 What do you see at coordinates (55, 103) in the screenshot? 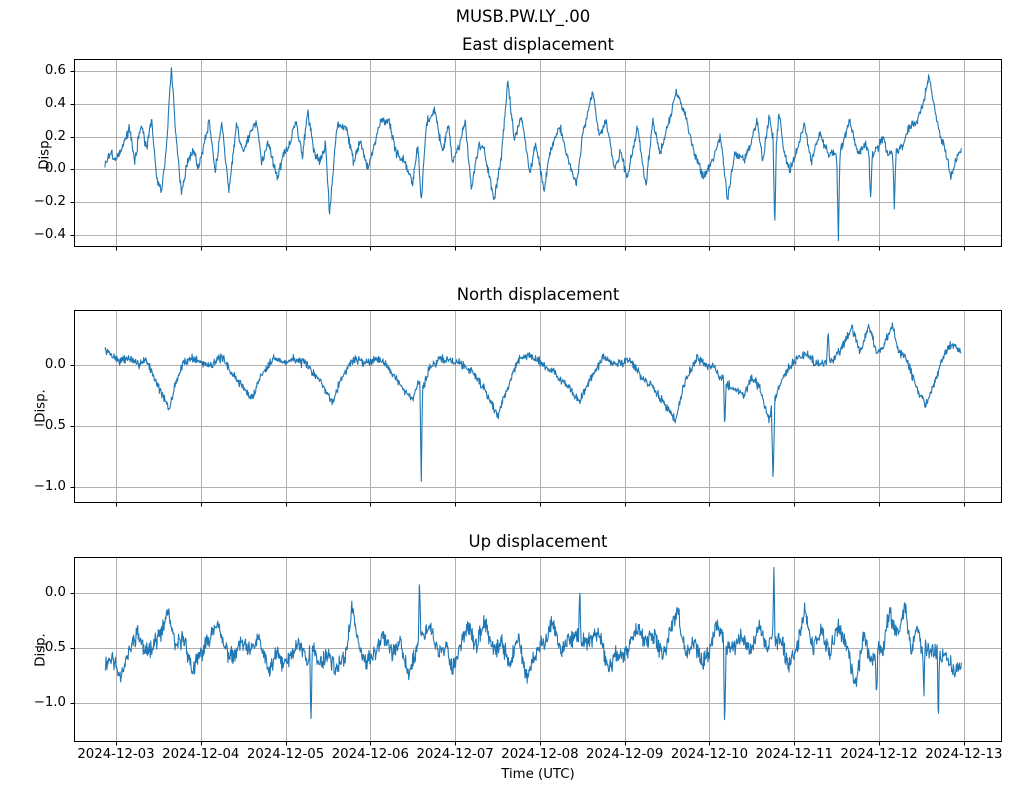
I see `y-tick-label: 0.4` at bounding box center [55, 103].